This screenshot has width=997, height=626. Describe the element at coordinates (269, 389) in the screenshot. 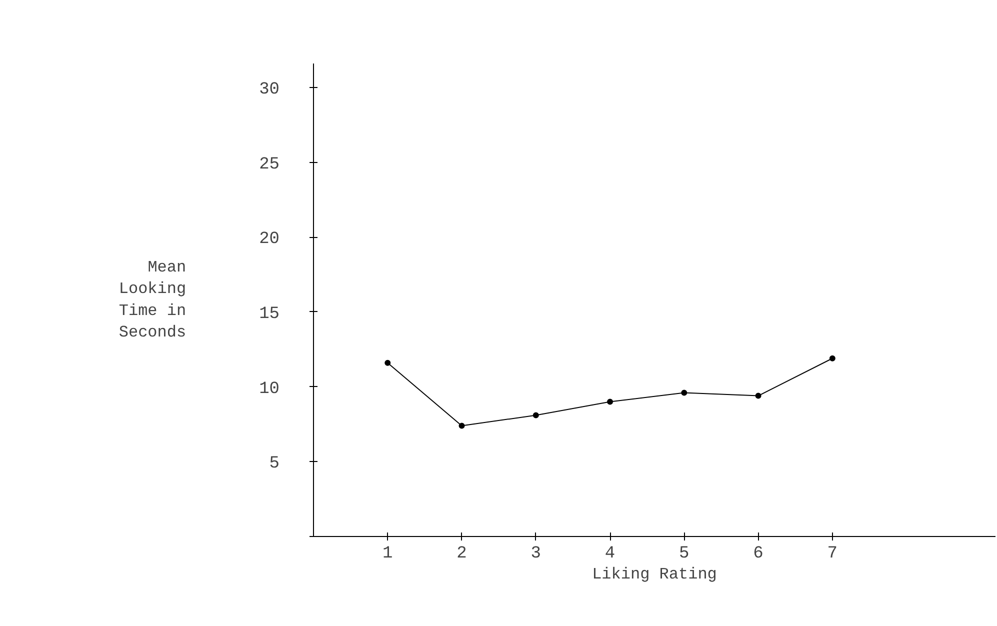

I see `y-tick-label: 10` at that location.